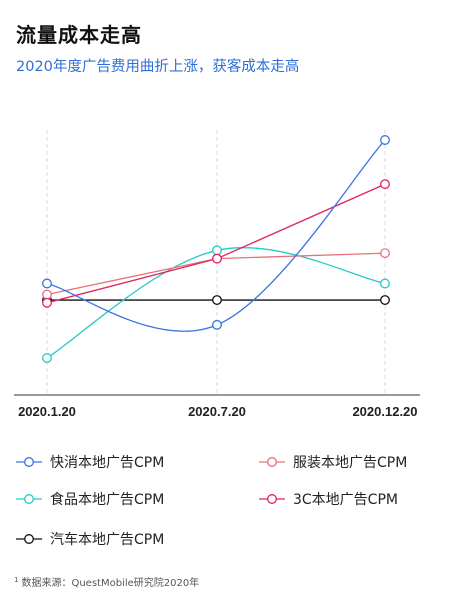  Describe the element at coordinates (384, 411) in the screenshot. I see `x-tick-label: 2020.12.20` at that location.